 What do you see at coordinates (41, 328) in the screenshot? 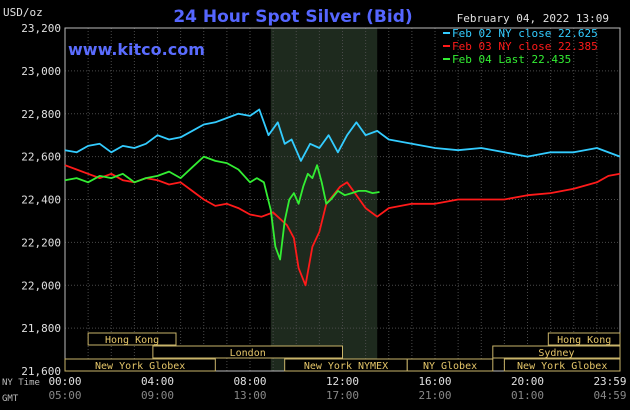
I see `y-tick-label: 21,800` at bounding box center [41, 328].